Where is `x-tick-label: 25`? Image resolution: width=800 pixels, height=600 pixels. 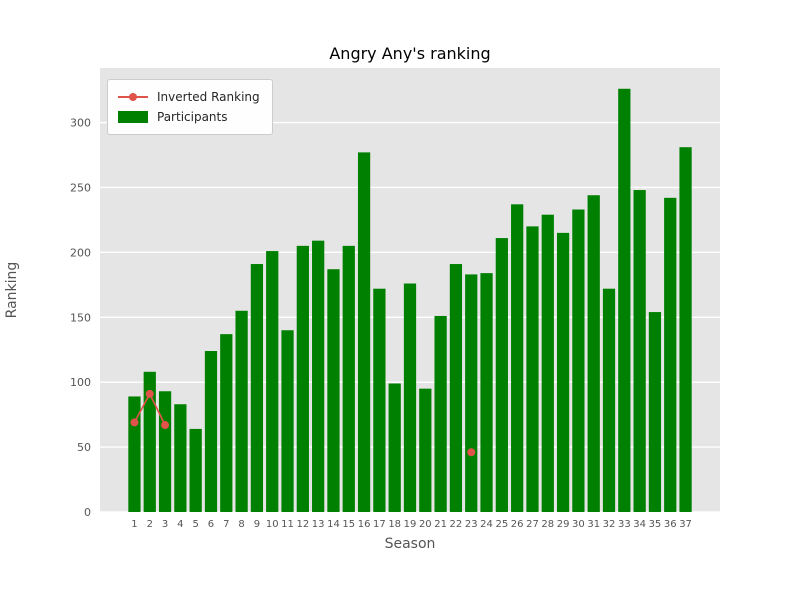
x-tick-label: 25 is located at coordinates (501, 524).